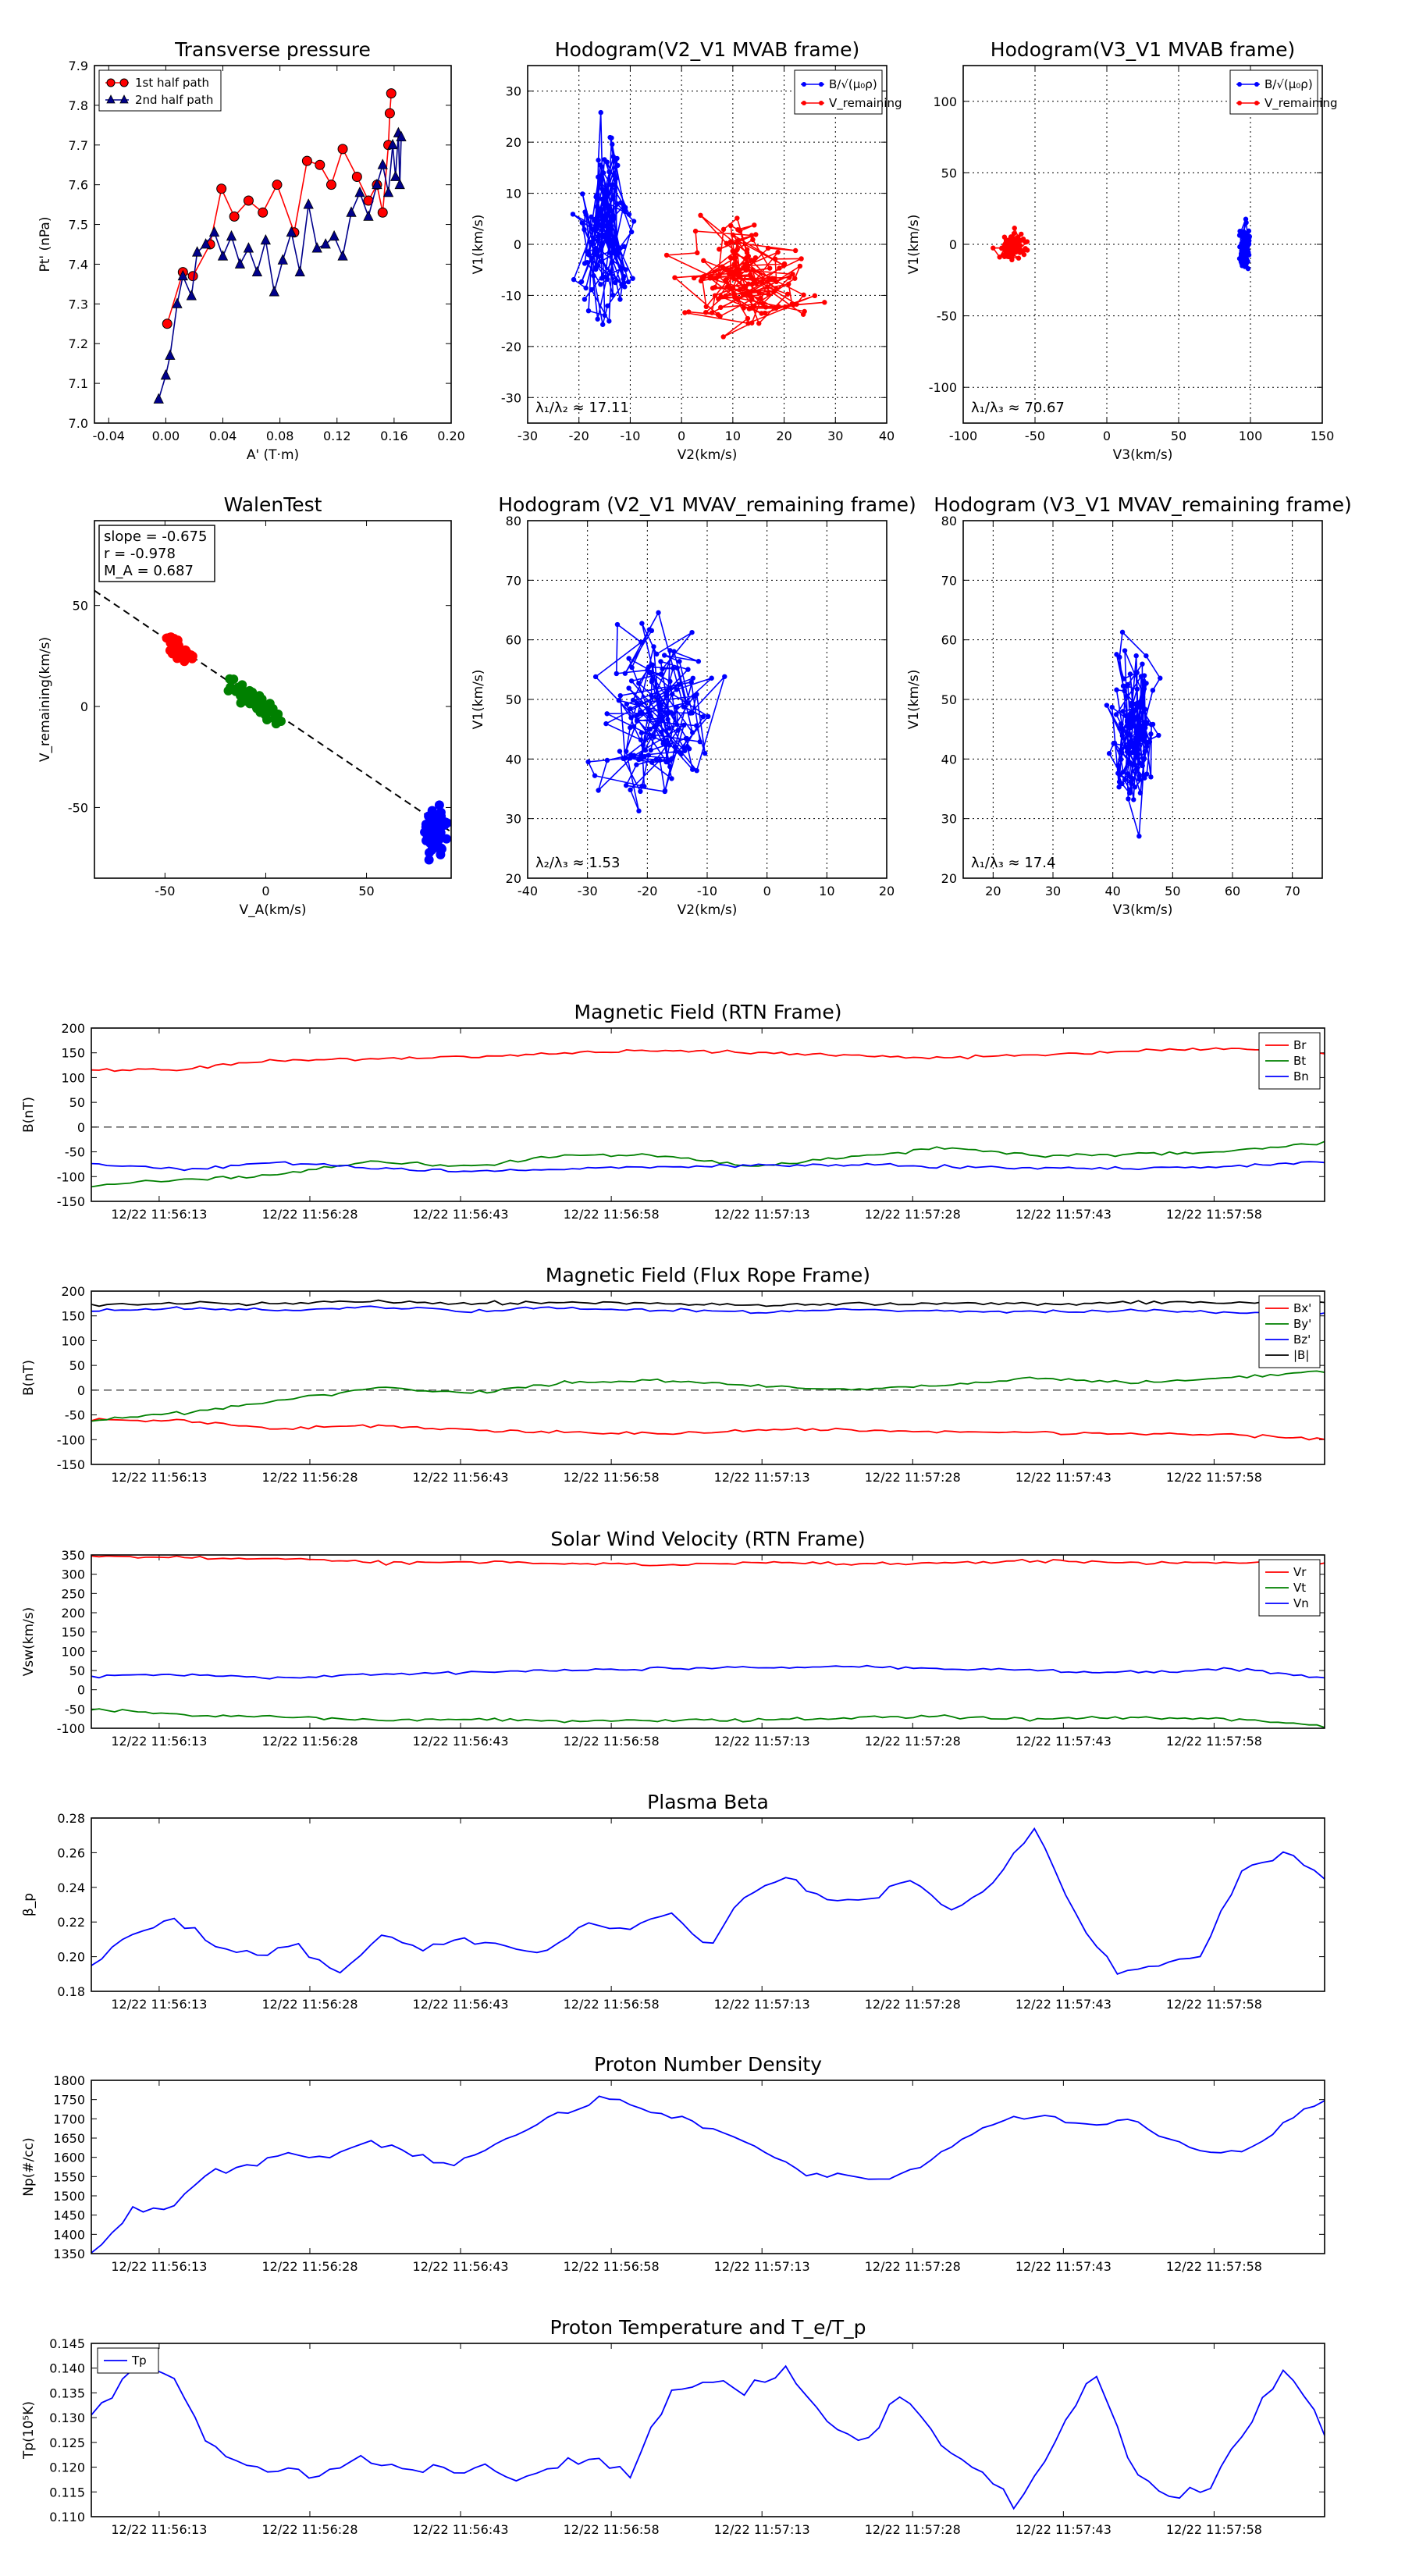 The height and width of the screenshot is (2576, 1405). Describe the element at coordinates (513, 640) in the screenshot. I see `h3-ytick-label: 60` at that location.